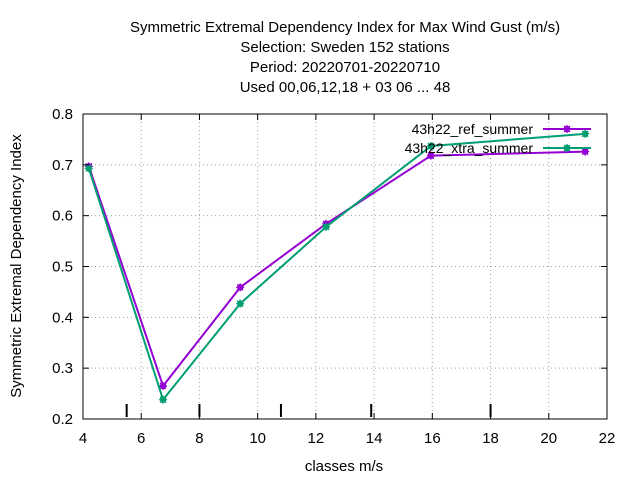 The width and height of the screenshot is (640, 480). What do you see at coordinates (344, 466) in the screenshot?
I see `x-axis-label: classes m/s` at bounding box center [344, 466].